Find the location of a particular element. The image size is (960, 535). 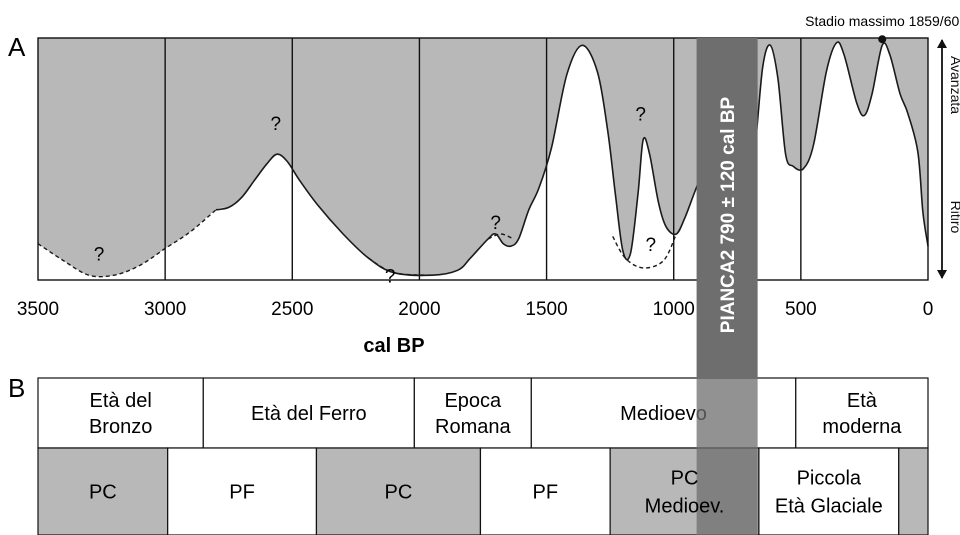

question-mark-4: ? is located at coordinates (495, 223).